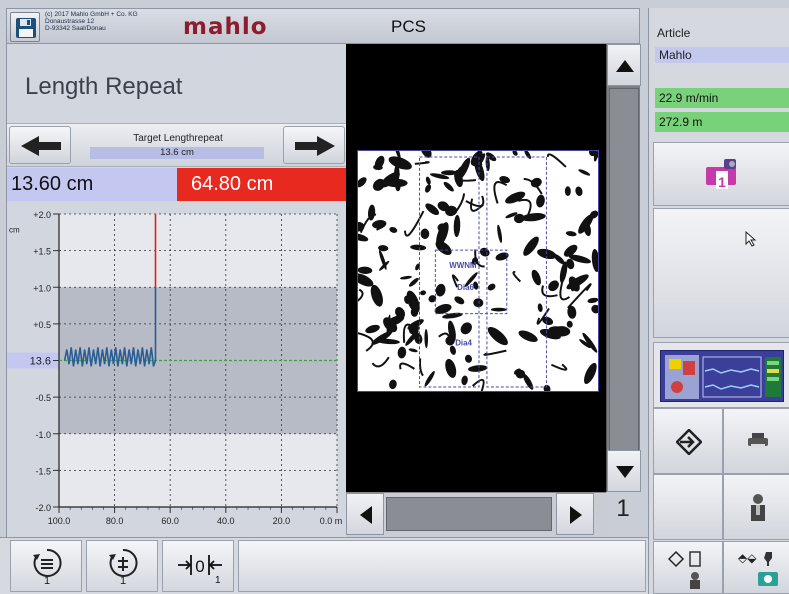 This screenshot has height=594, width=789. I want to click on operator-button, so click(756, 507).